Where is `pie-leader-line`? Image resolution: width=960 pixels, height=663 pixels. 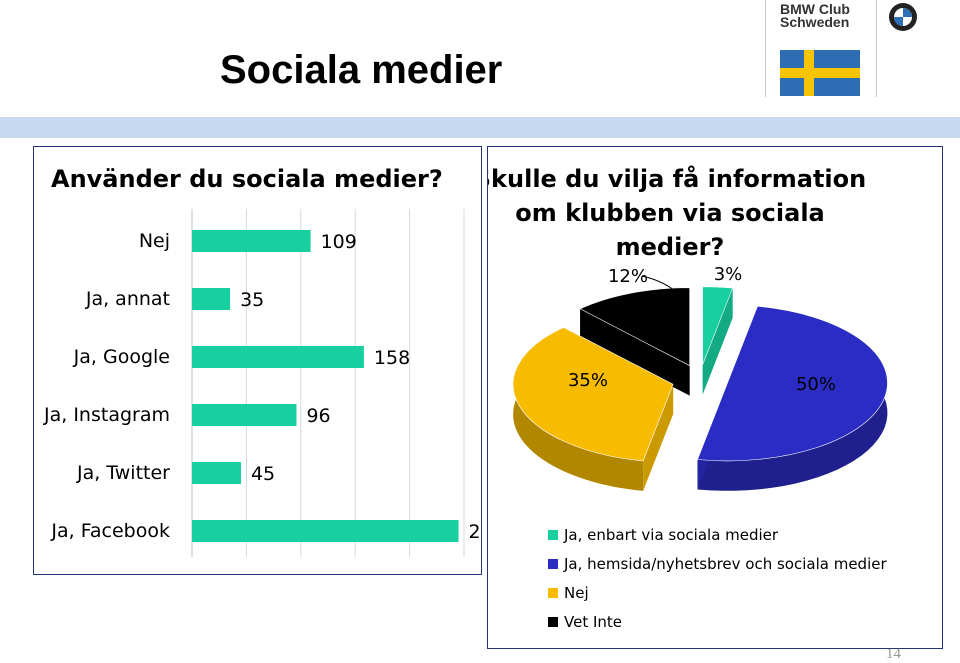
pie-leader-line is located at coordinates (658, 283).